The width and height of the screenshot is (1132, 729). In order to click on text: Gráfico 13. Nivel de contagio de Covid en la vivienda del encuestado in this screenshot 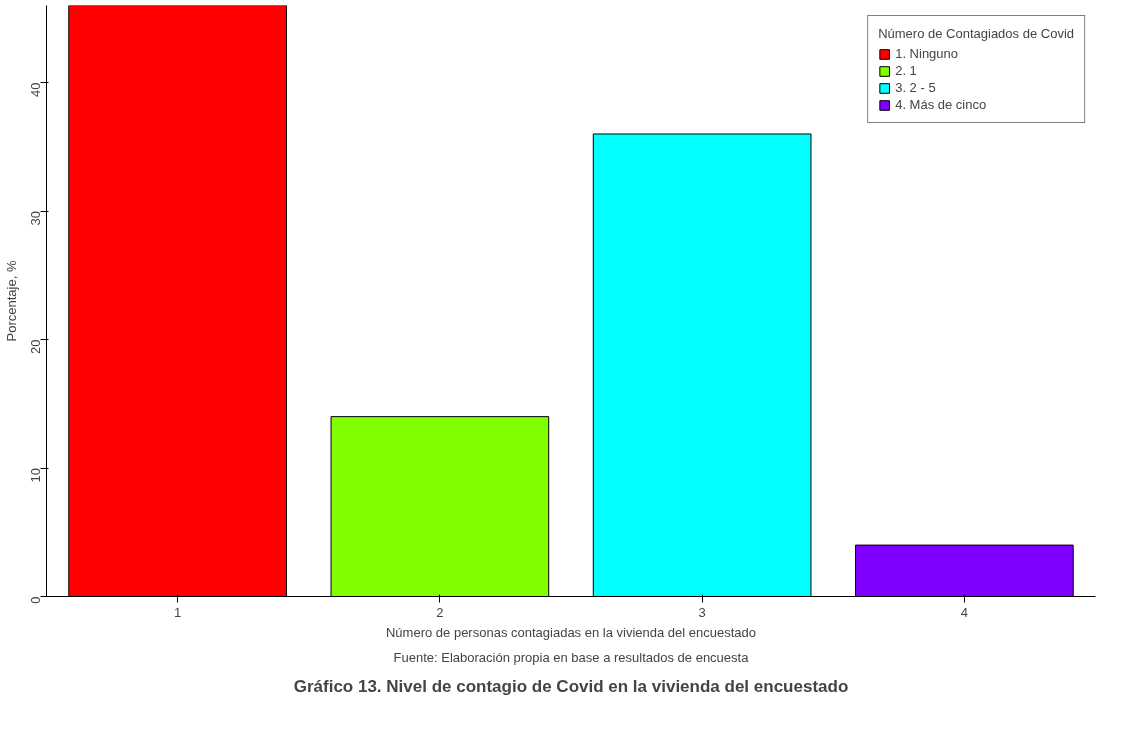, I will do `click(571, 686)`.